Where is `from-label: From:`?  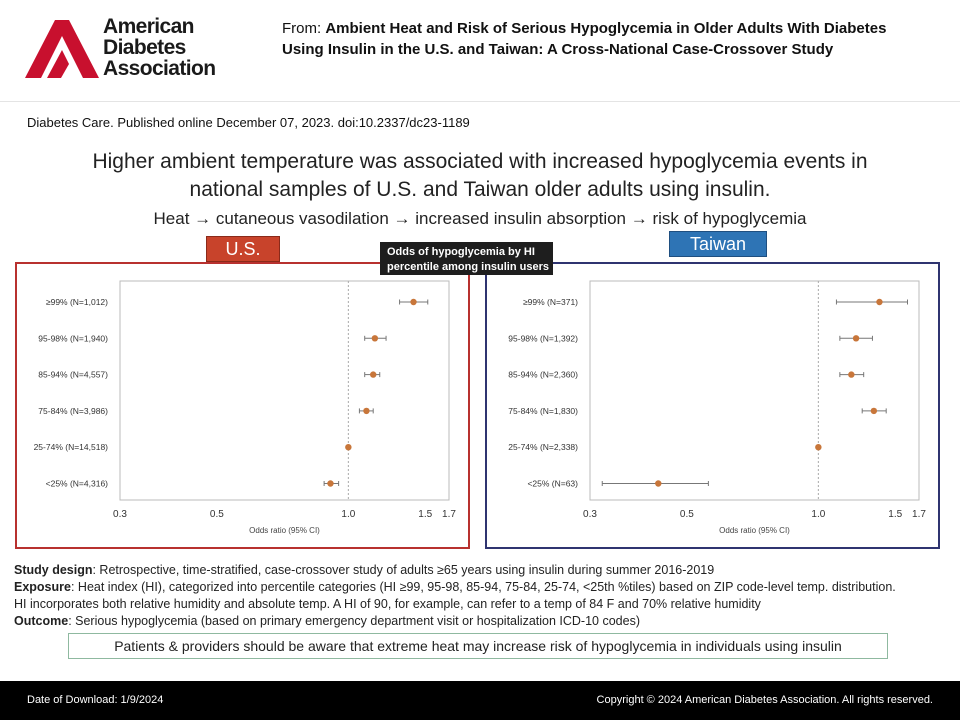
from-label: From: is located at coordinates (302, 28).